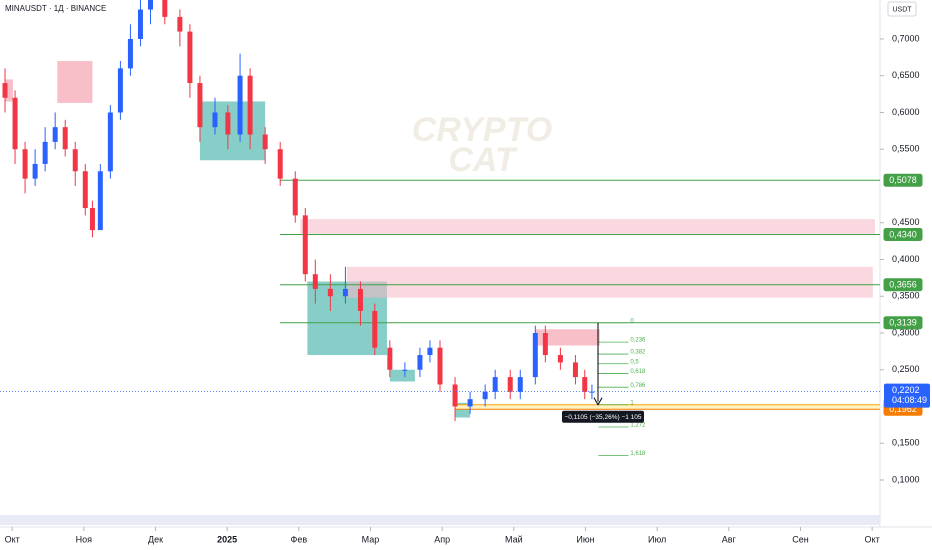 The image size is (932, 550). I want to click on fib-label: 0,236, so click(638, 341).